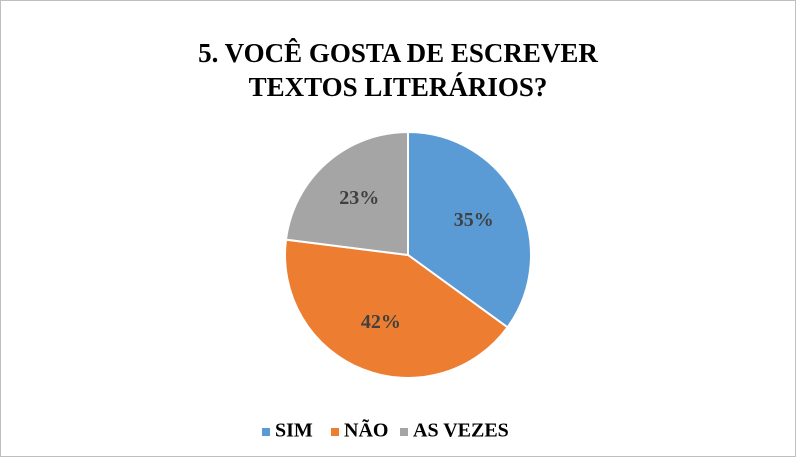 This screenshot has width=796, height=457. Describe the element at coordinates (359, 198) in the screenshot. I see `data-label: 23%` at that location.